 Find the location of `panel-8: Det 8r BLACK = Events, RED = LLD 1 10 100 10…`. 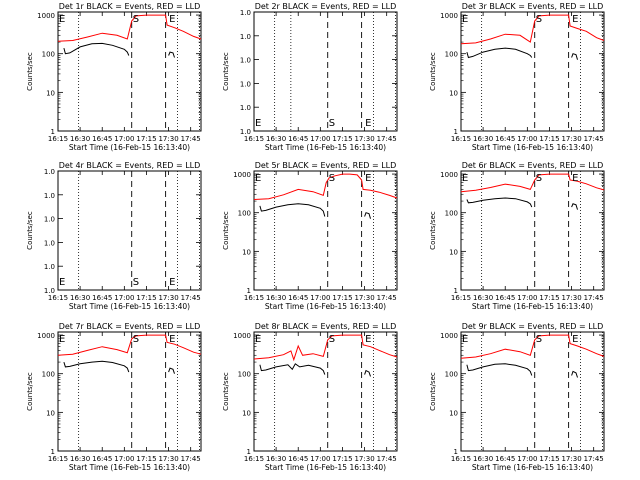

panel-8: Det 8r BLACK = Events, RED = LLD 1 10 100 10… is located at coordinates (310, 397).